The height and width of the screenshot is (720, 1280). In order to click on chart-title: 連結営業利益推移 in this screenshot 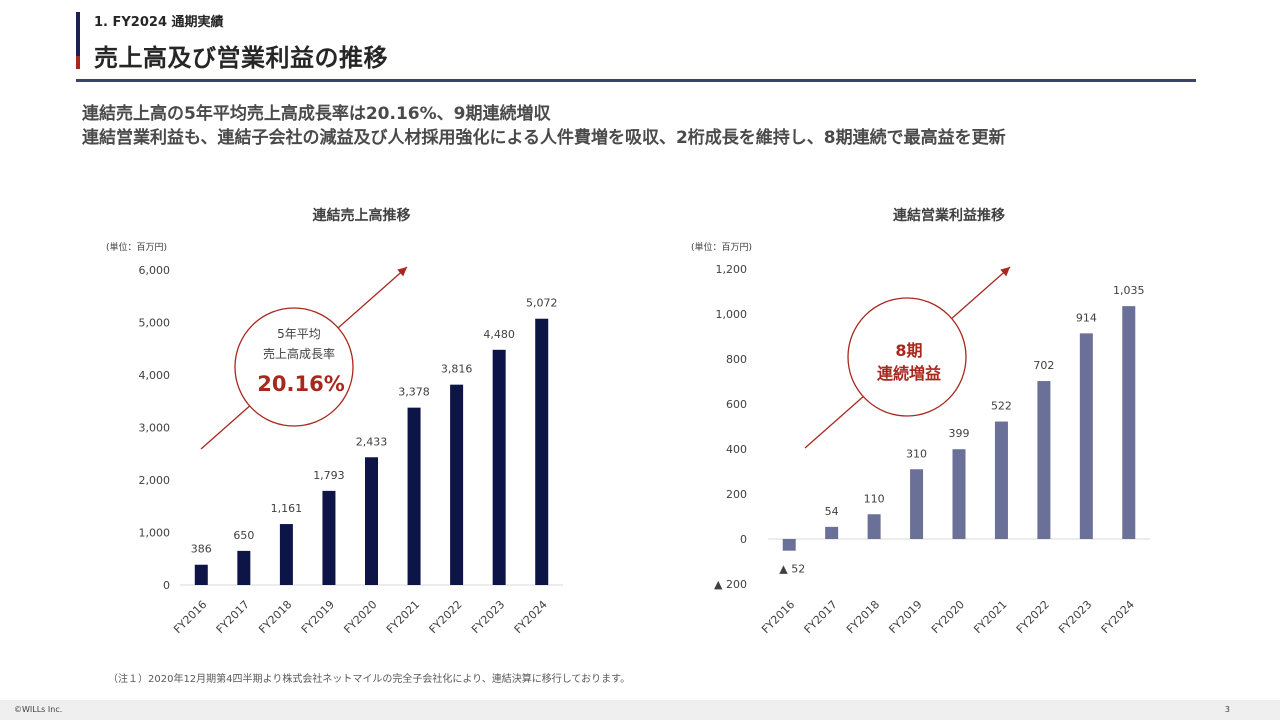, I will do `click(949, 215)`.